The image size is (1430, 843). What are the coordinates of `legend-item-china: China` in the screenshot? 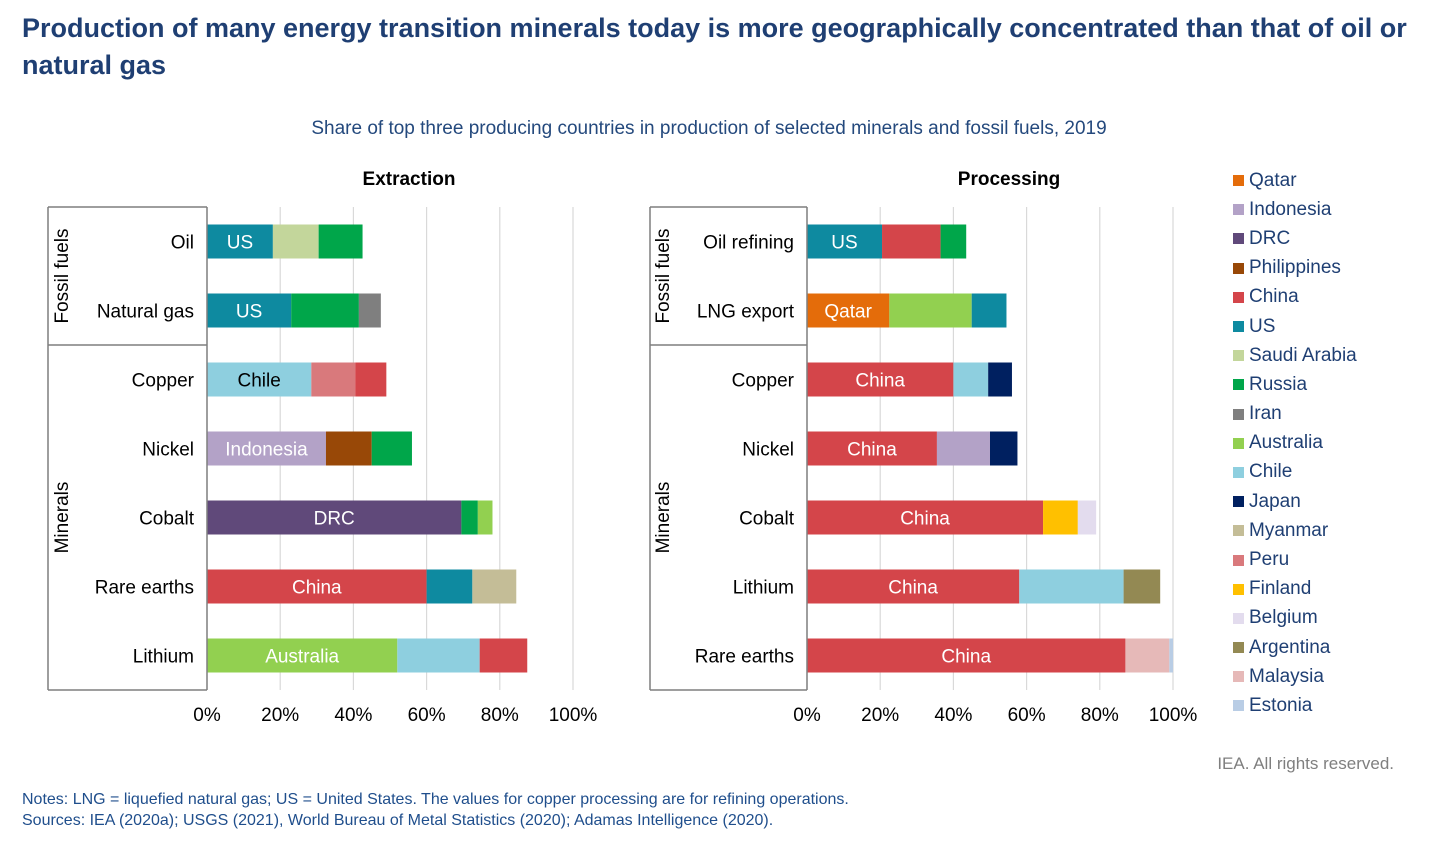 It's located at (1328, 297).